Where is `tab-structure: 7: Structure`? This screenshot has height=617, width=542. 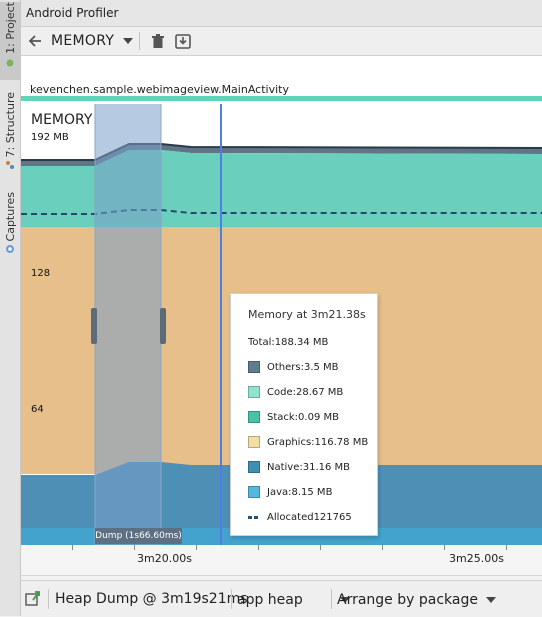
tab-structure: 7: Structure is located at coordinates (10, 134).